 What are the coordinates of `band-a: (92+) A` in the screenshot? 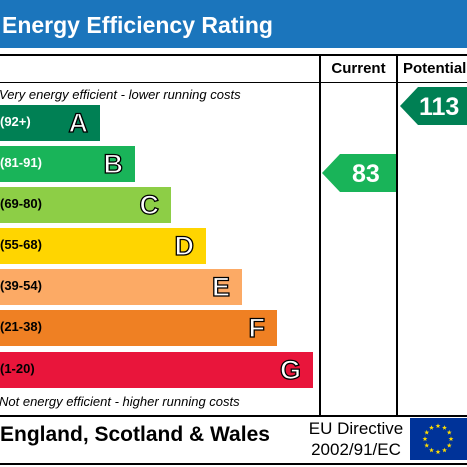 It's located at (50, 123).